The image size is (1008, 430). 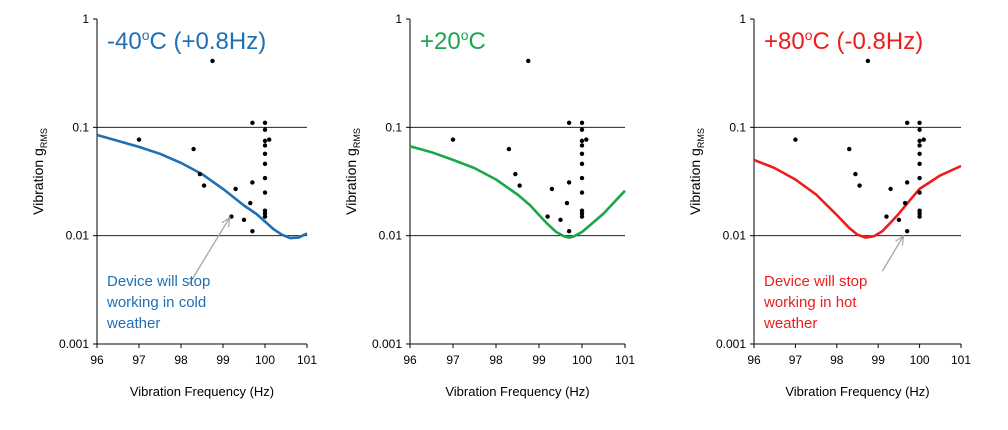 I want to click on chart-title-rest: C (+0.8Hz), so click(x=207, y=41).